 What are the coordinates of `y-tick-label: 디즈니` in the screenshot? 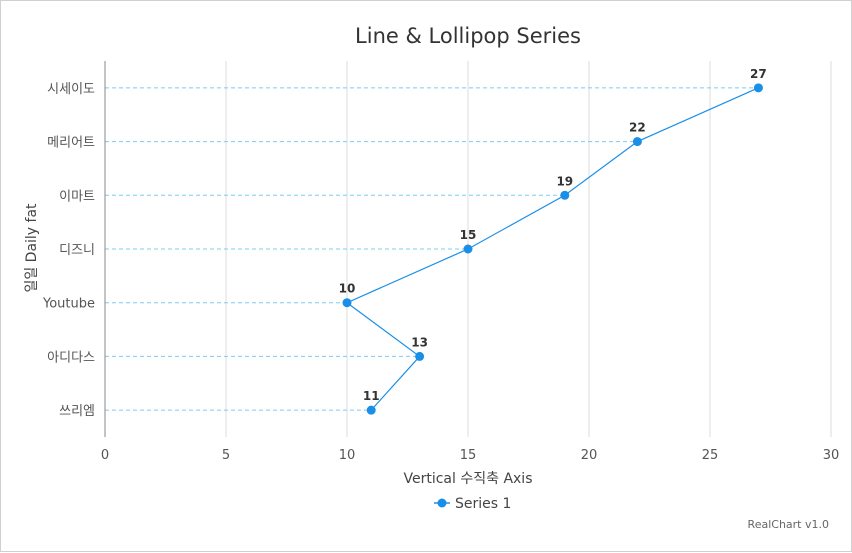 It's located at (77, 250).